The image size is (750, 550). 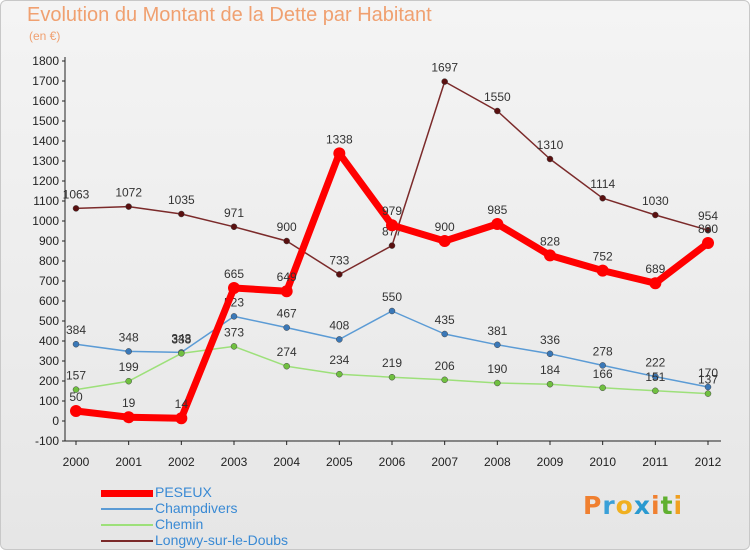 What do you see at coordinates (45, 36) in the screenshot?
I see `chart-subtitle: (en €)` at bounding box center [45, 36].